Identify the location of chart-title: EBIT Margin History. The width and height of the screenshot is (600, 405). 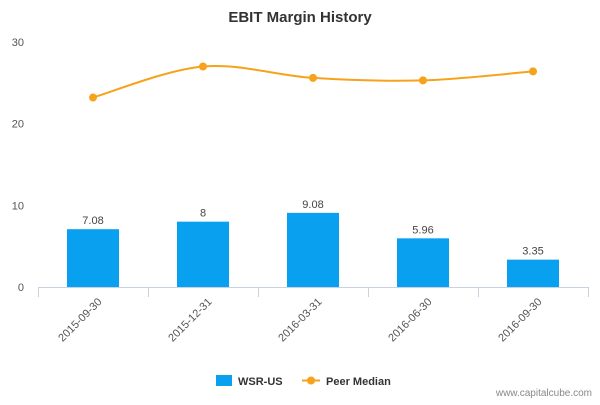
(300, 17).